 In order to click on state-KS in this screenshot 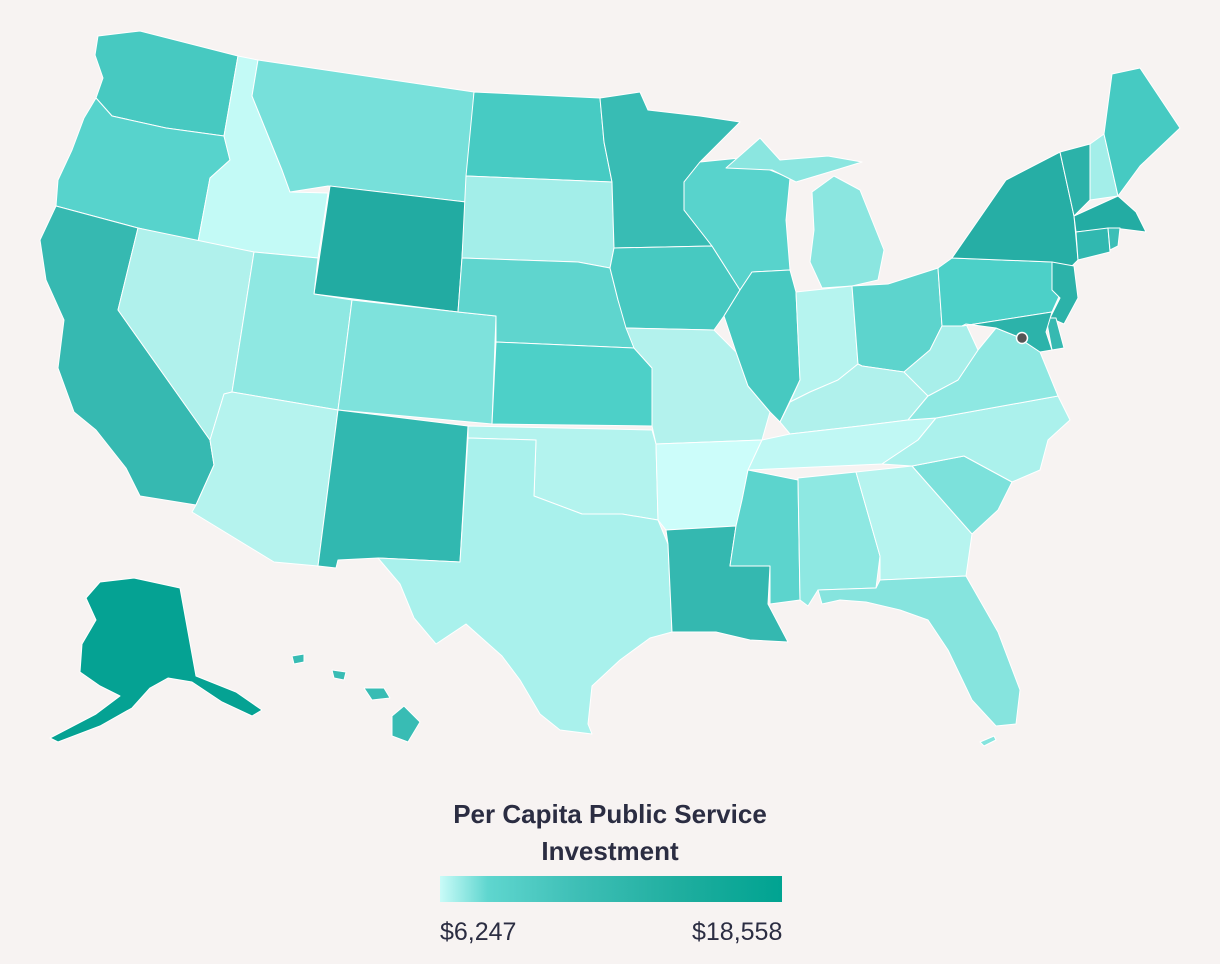, I will do `click(572, 384)`.